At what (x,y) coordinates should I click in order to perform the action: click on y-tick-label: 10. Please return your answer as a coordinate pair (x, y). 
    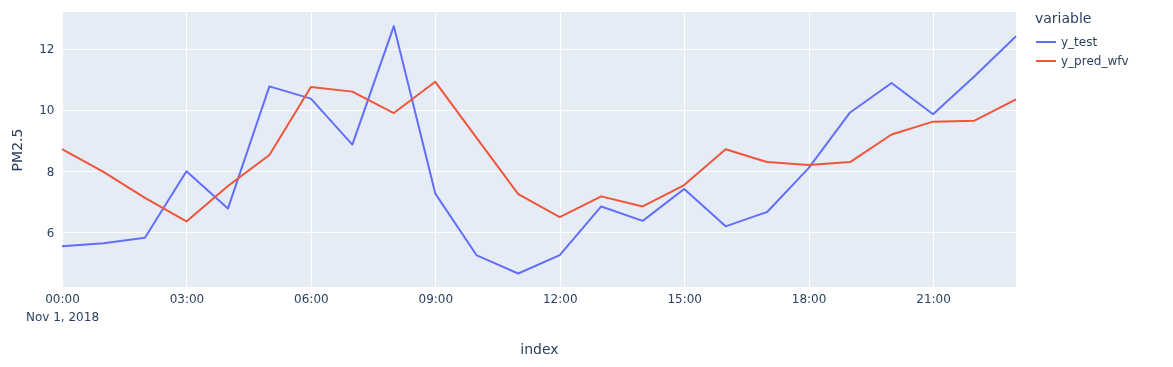
    Looking at the image, I should click on (47, 110).